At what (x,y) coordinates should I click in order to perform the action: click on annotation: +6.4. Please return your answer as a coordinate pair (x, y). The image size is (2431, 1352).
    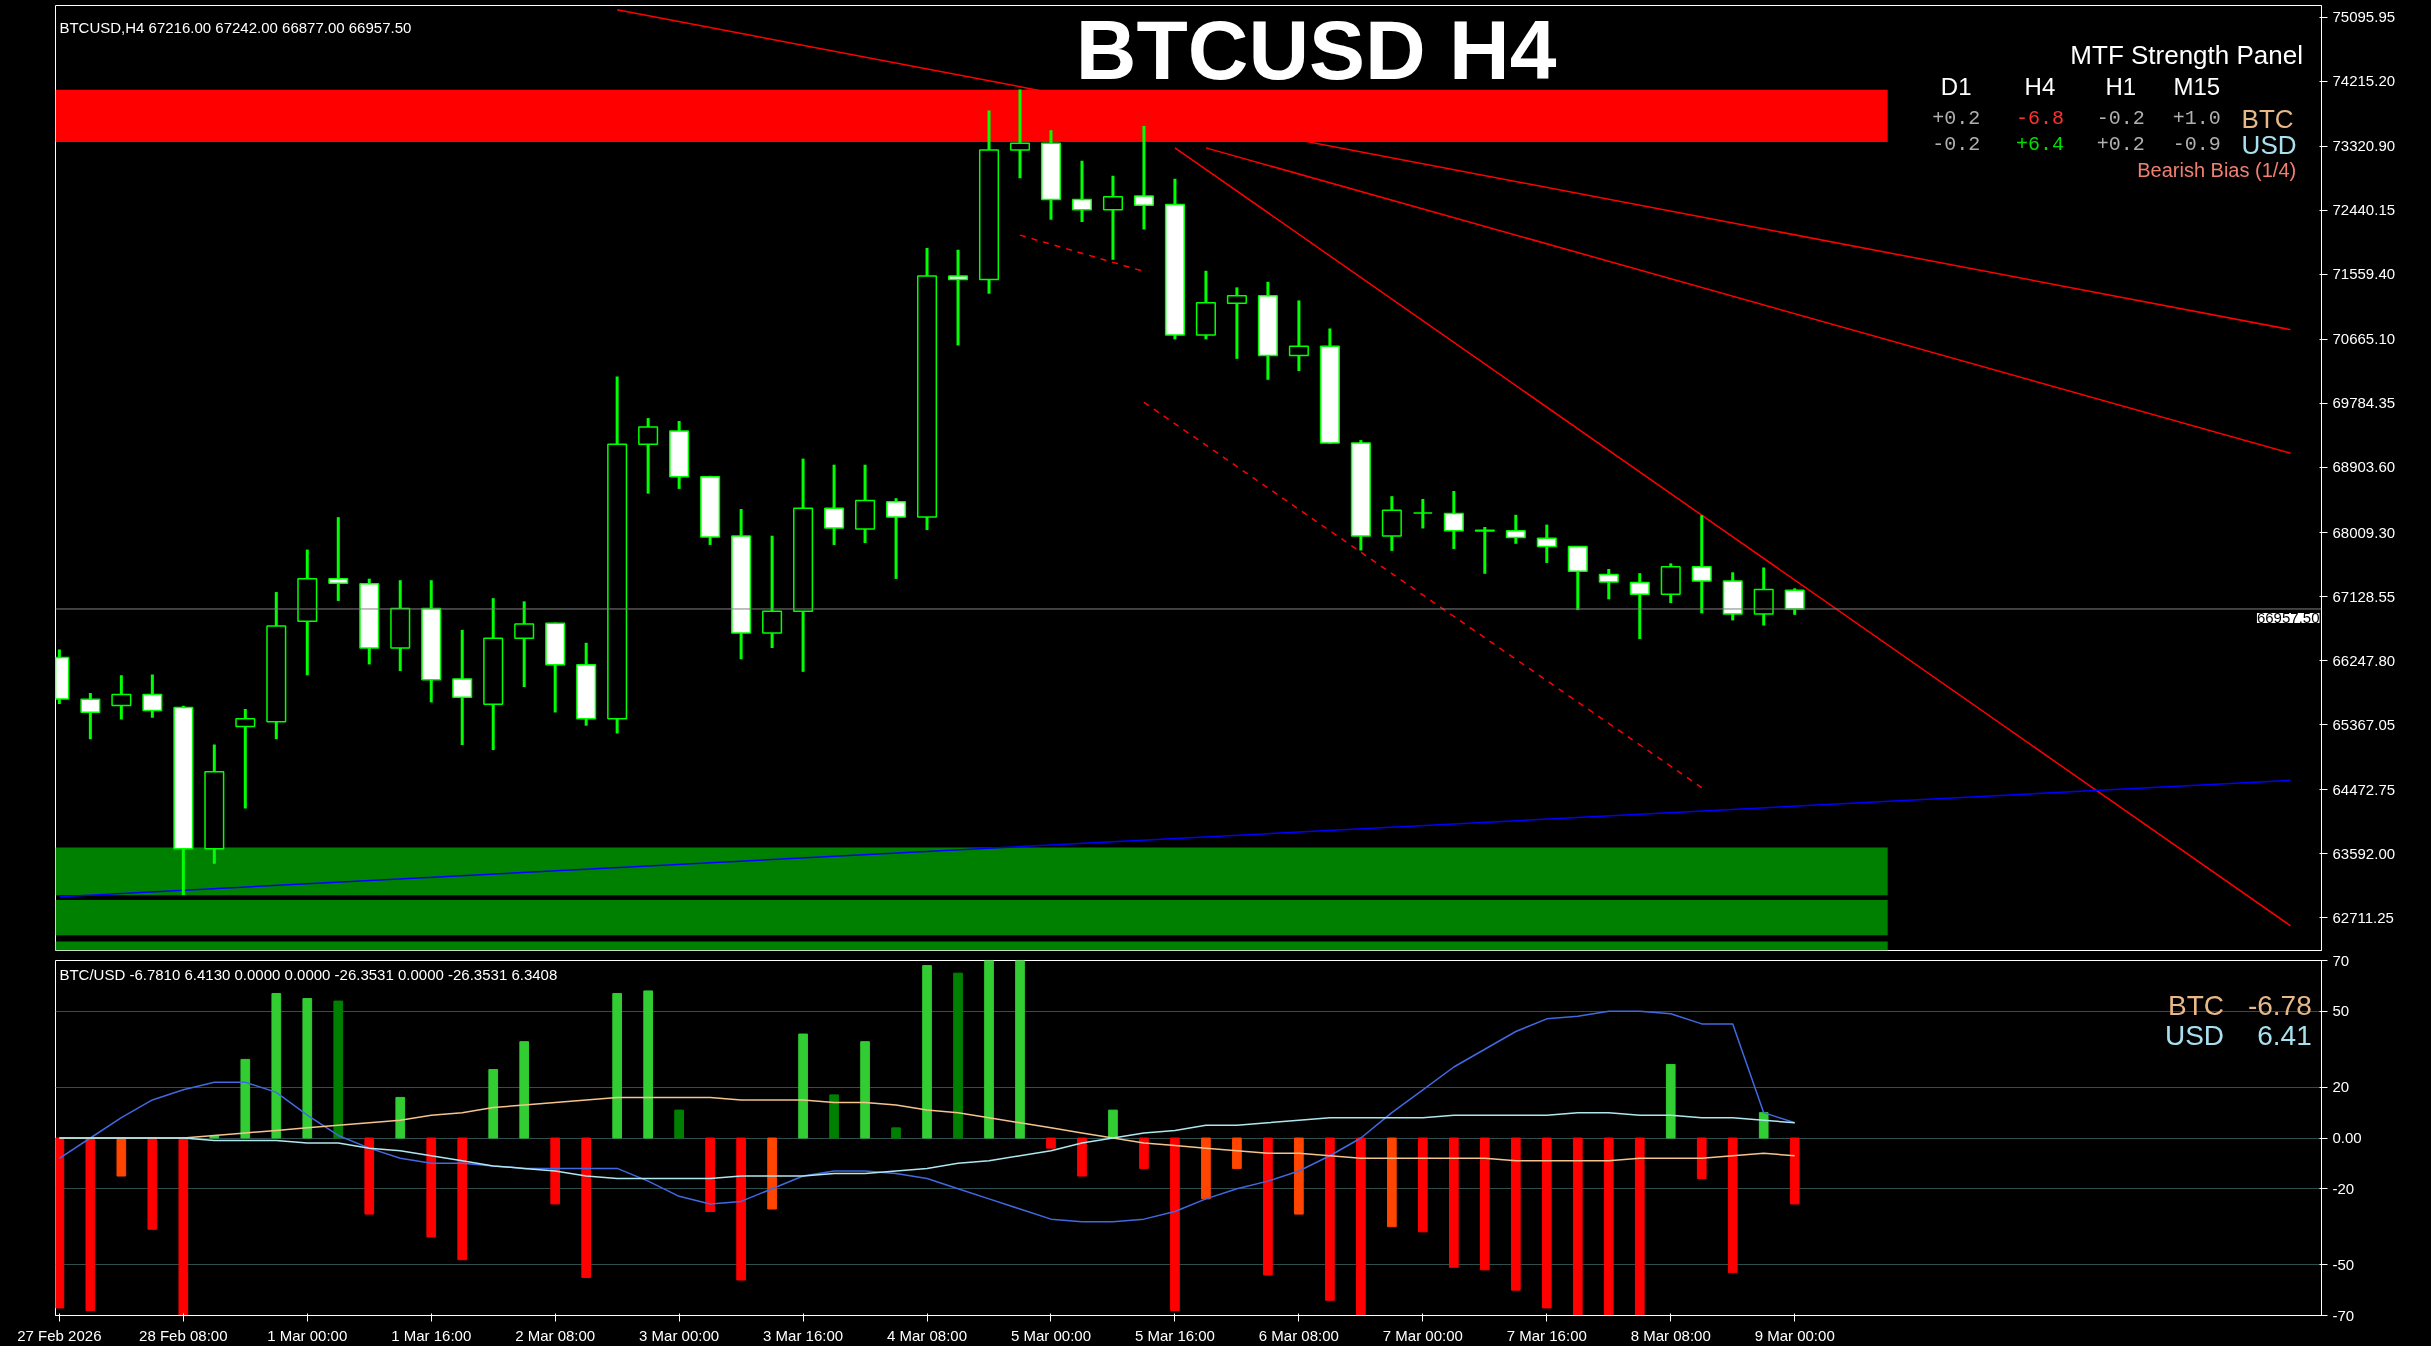
    Looking at the image, I should click on (2039, 144).